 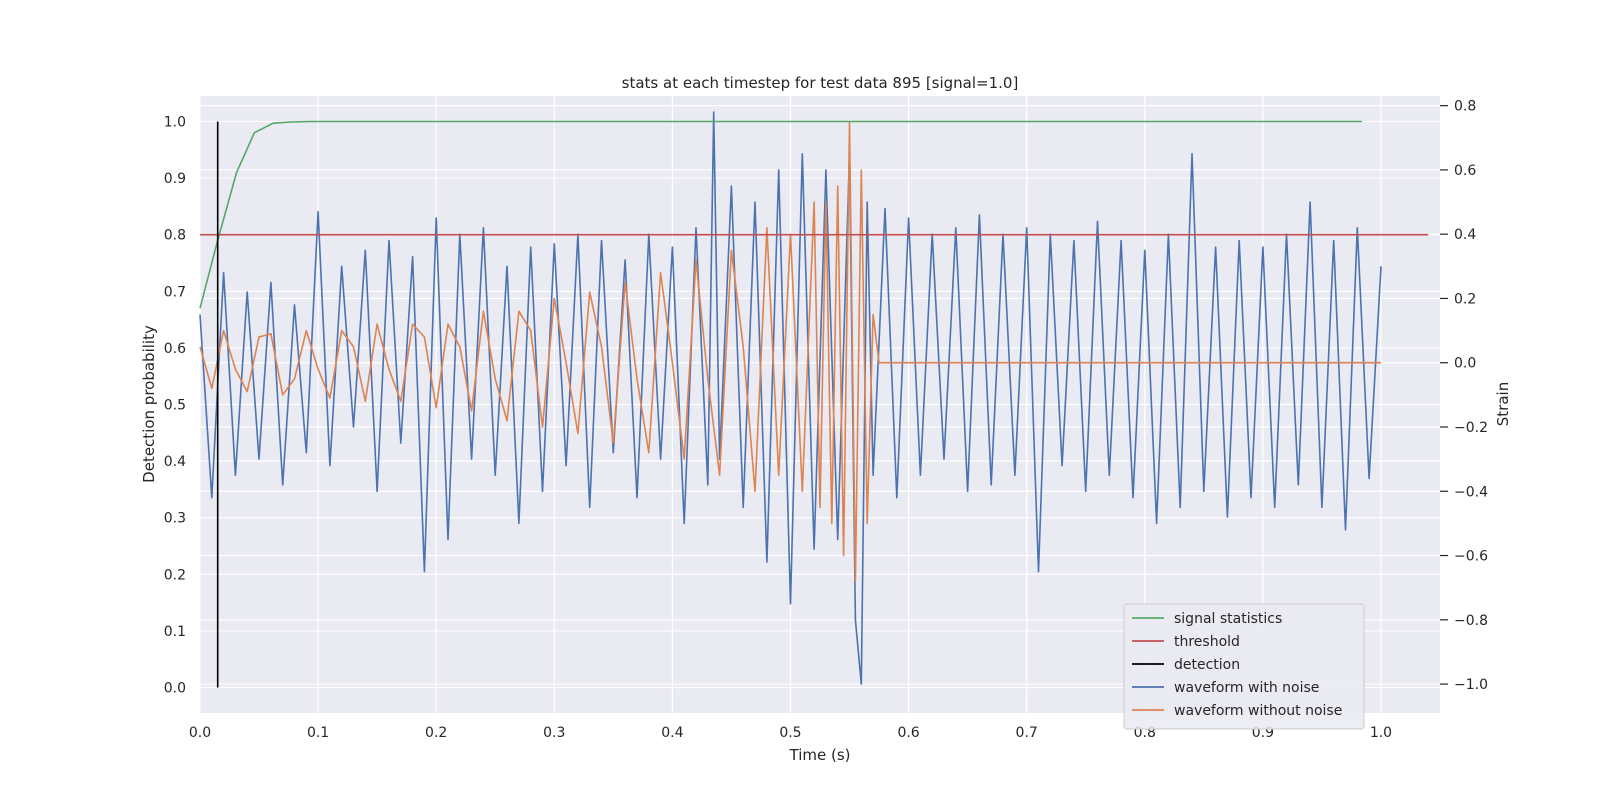 I want to click on y-right-tick-label: 0.0, so click(x=1465, y=364).